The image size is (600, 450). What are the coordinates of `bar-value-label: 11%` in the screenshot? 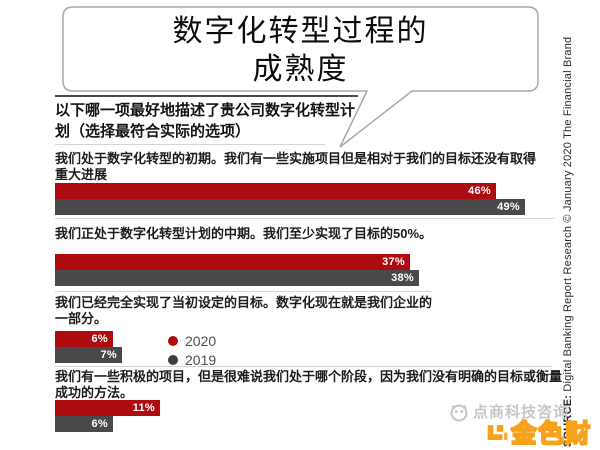 It's located at (143, 408).